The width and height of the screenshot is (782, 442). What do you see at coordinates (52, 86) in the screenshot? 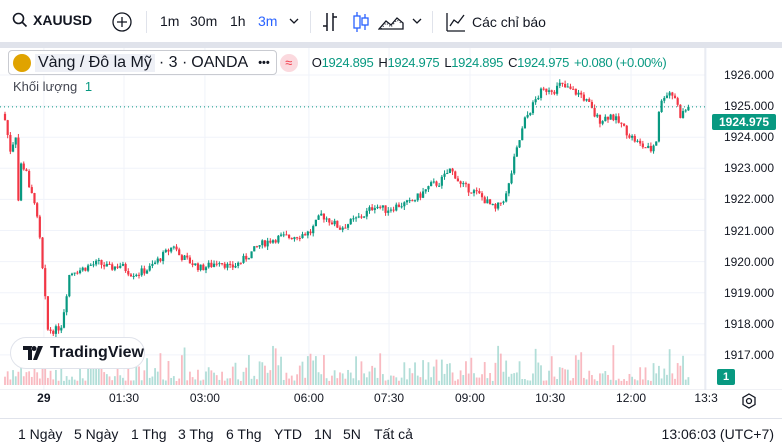
I see `volume-legend: Khối lượng 1` at bounding box center [52, 86].